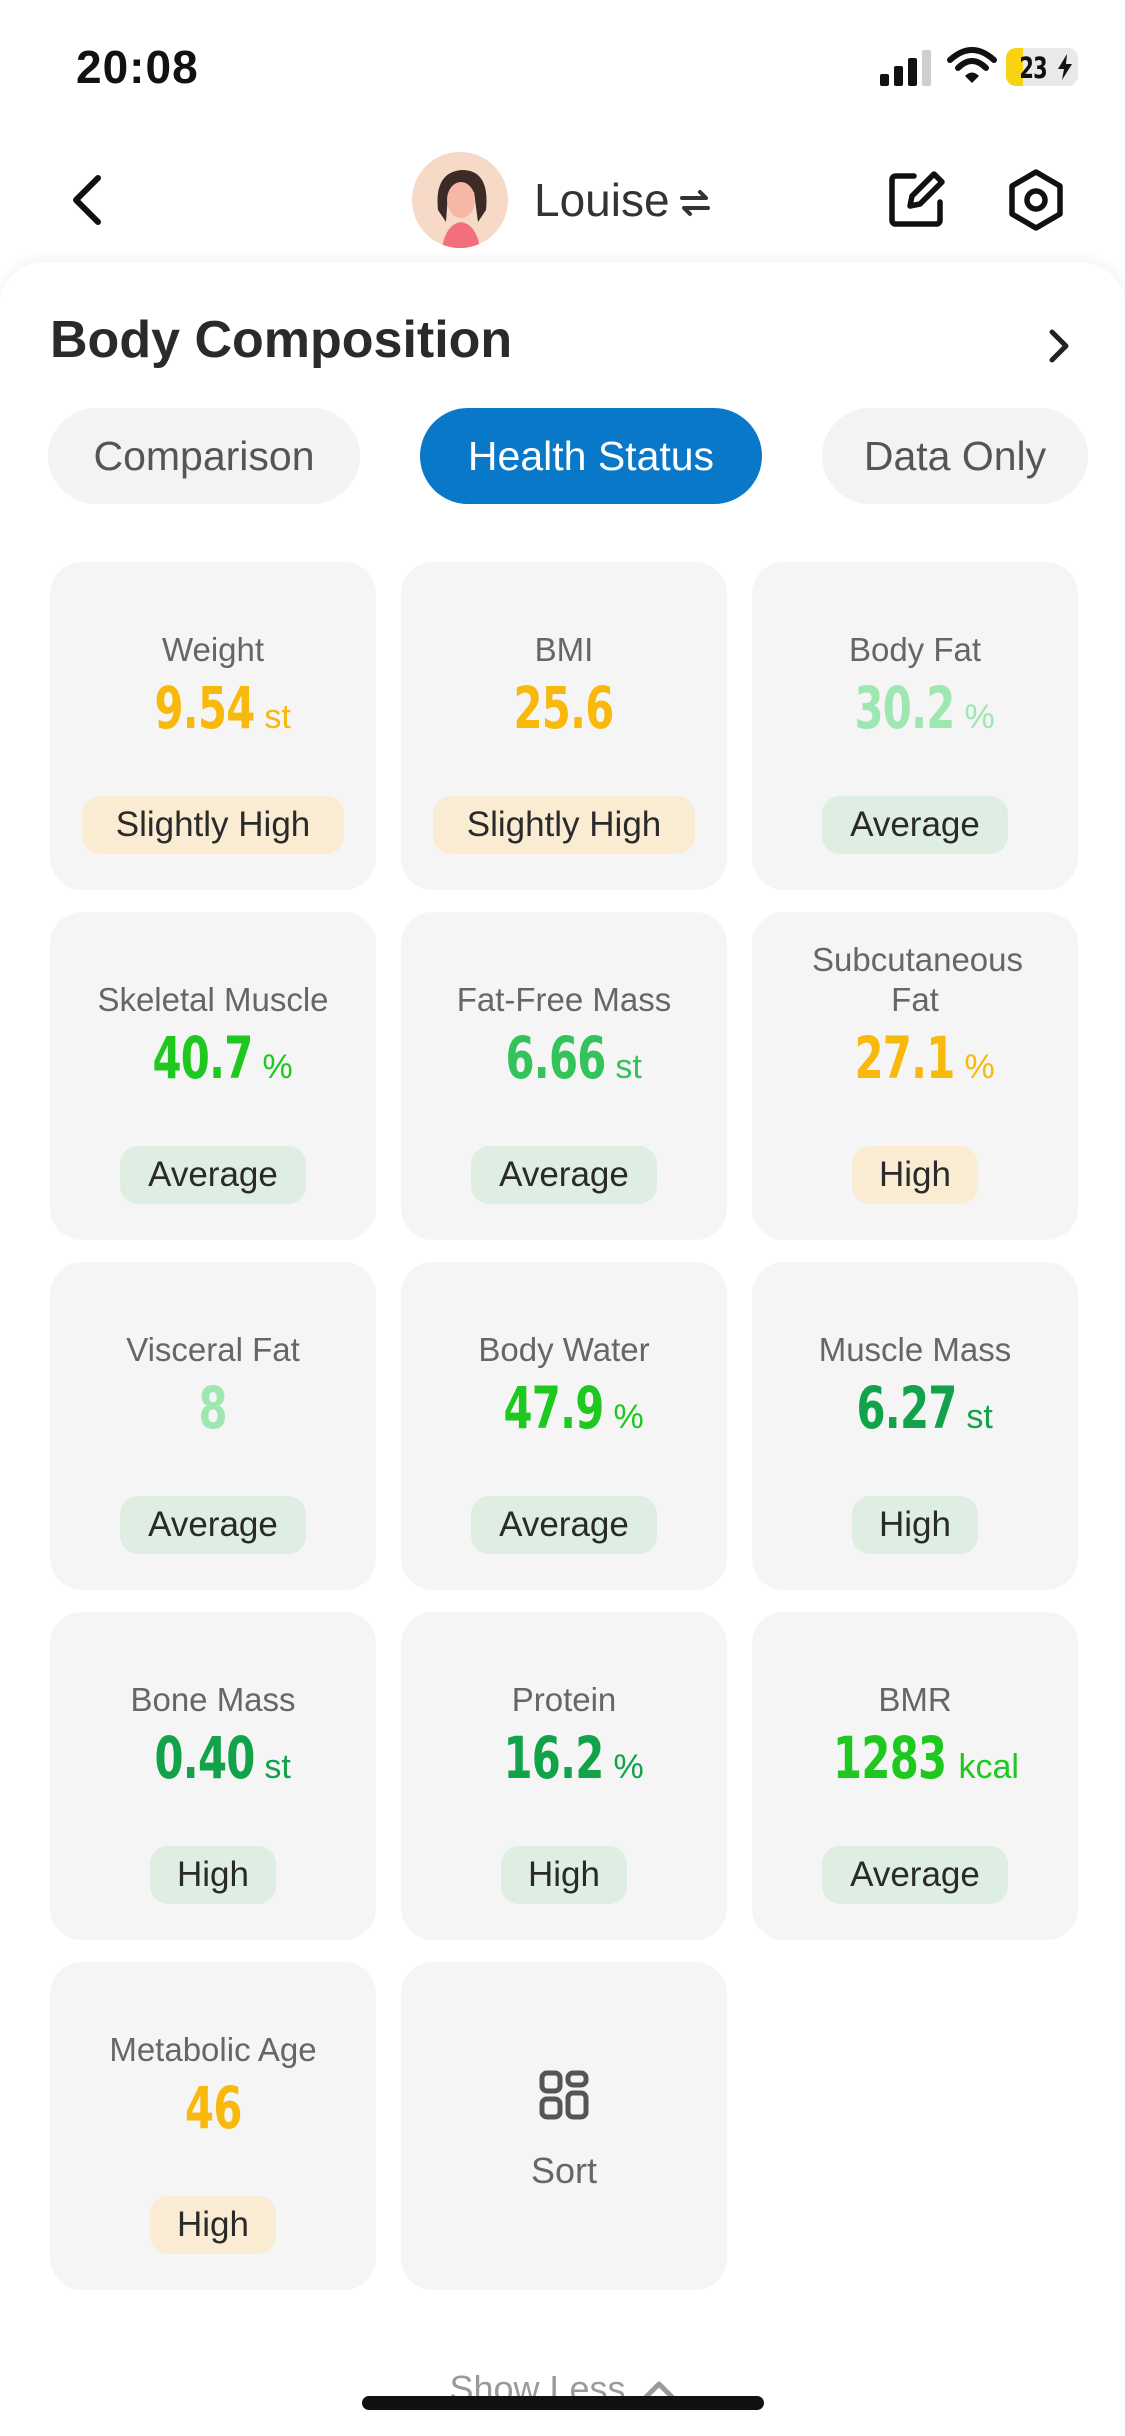 The image size is (1125, 2436). I want to click on tab-data-only: Data Only, so click(955, 456).